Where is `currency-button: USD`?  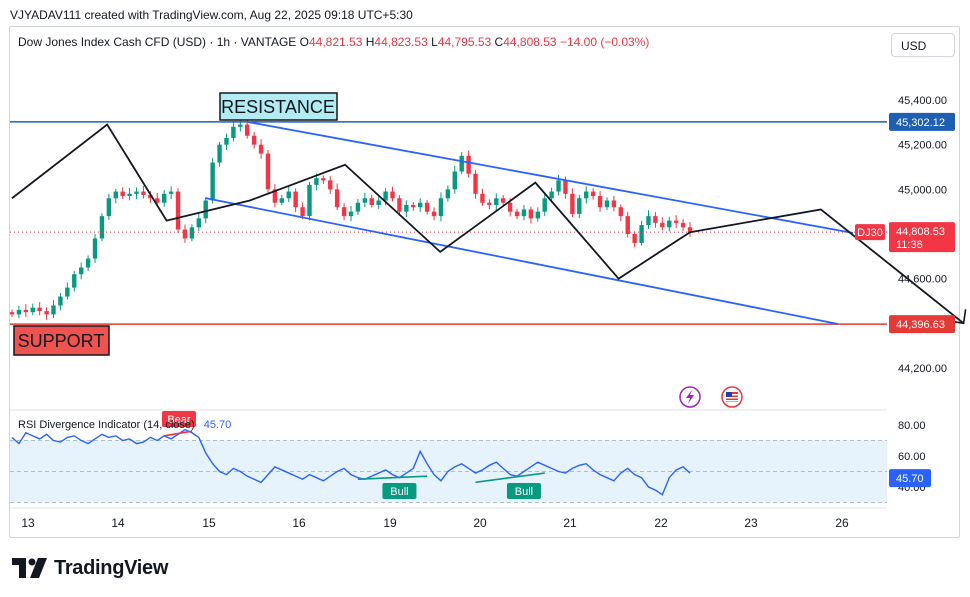
currency-button: USD is located at coordinates (923, 45).